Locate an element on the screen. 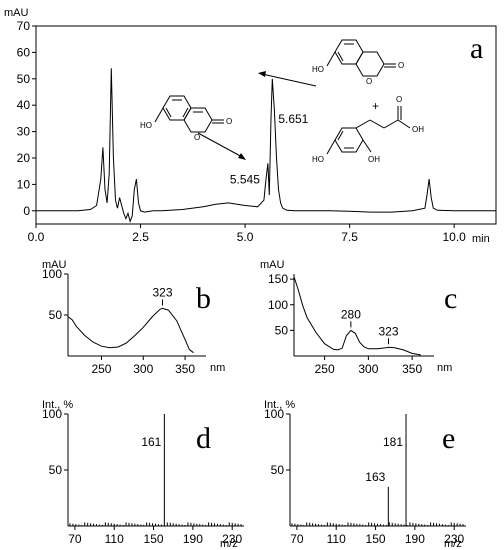 The width and height of the screenshot is (504, 550). acid-oh-label: OH is located at coordinates (418, 129).